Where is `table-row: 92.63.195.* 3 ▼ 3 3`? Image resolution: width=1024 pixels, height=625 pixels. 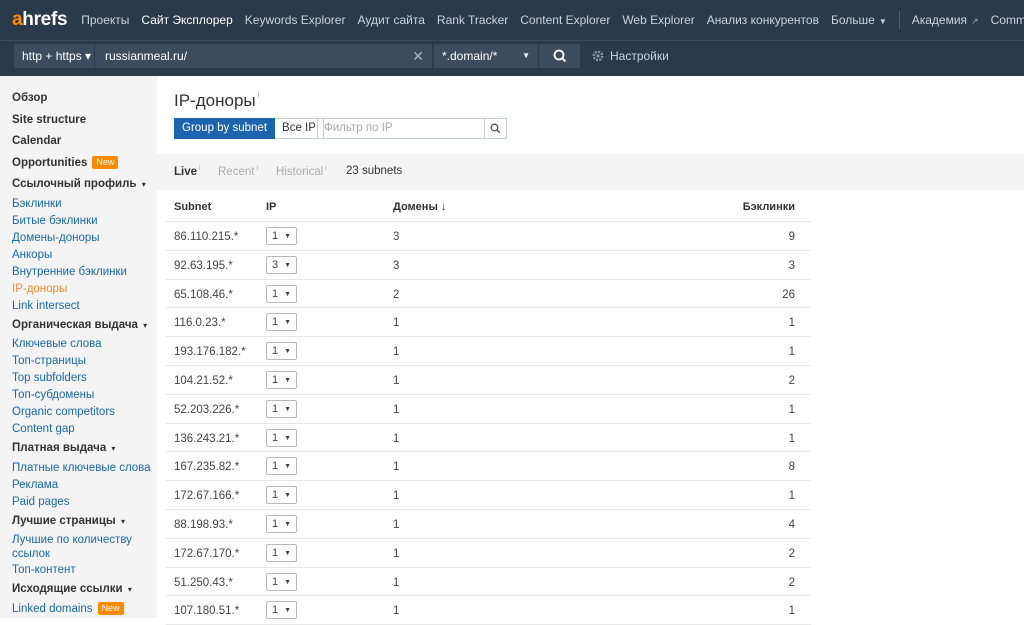 table-row: 92.63.195.* 3 ▼ 3 3 is located at coordinates (488, 265).